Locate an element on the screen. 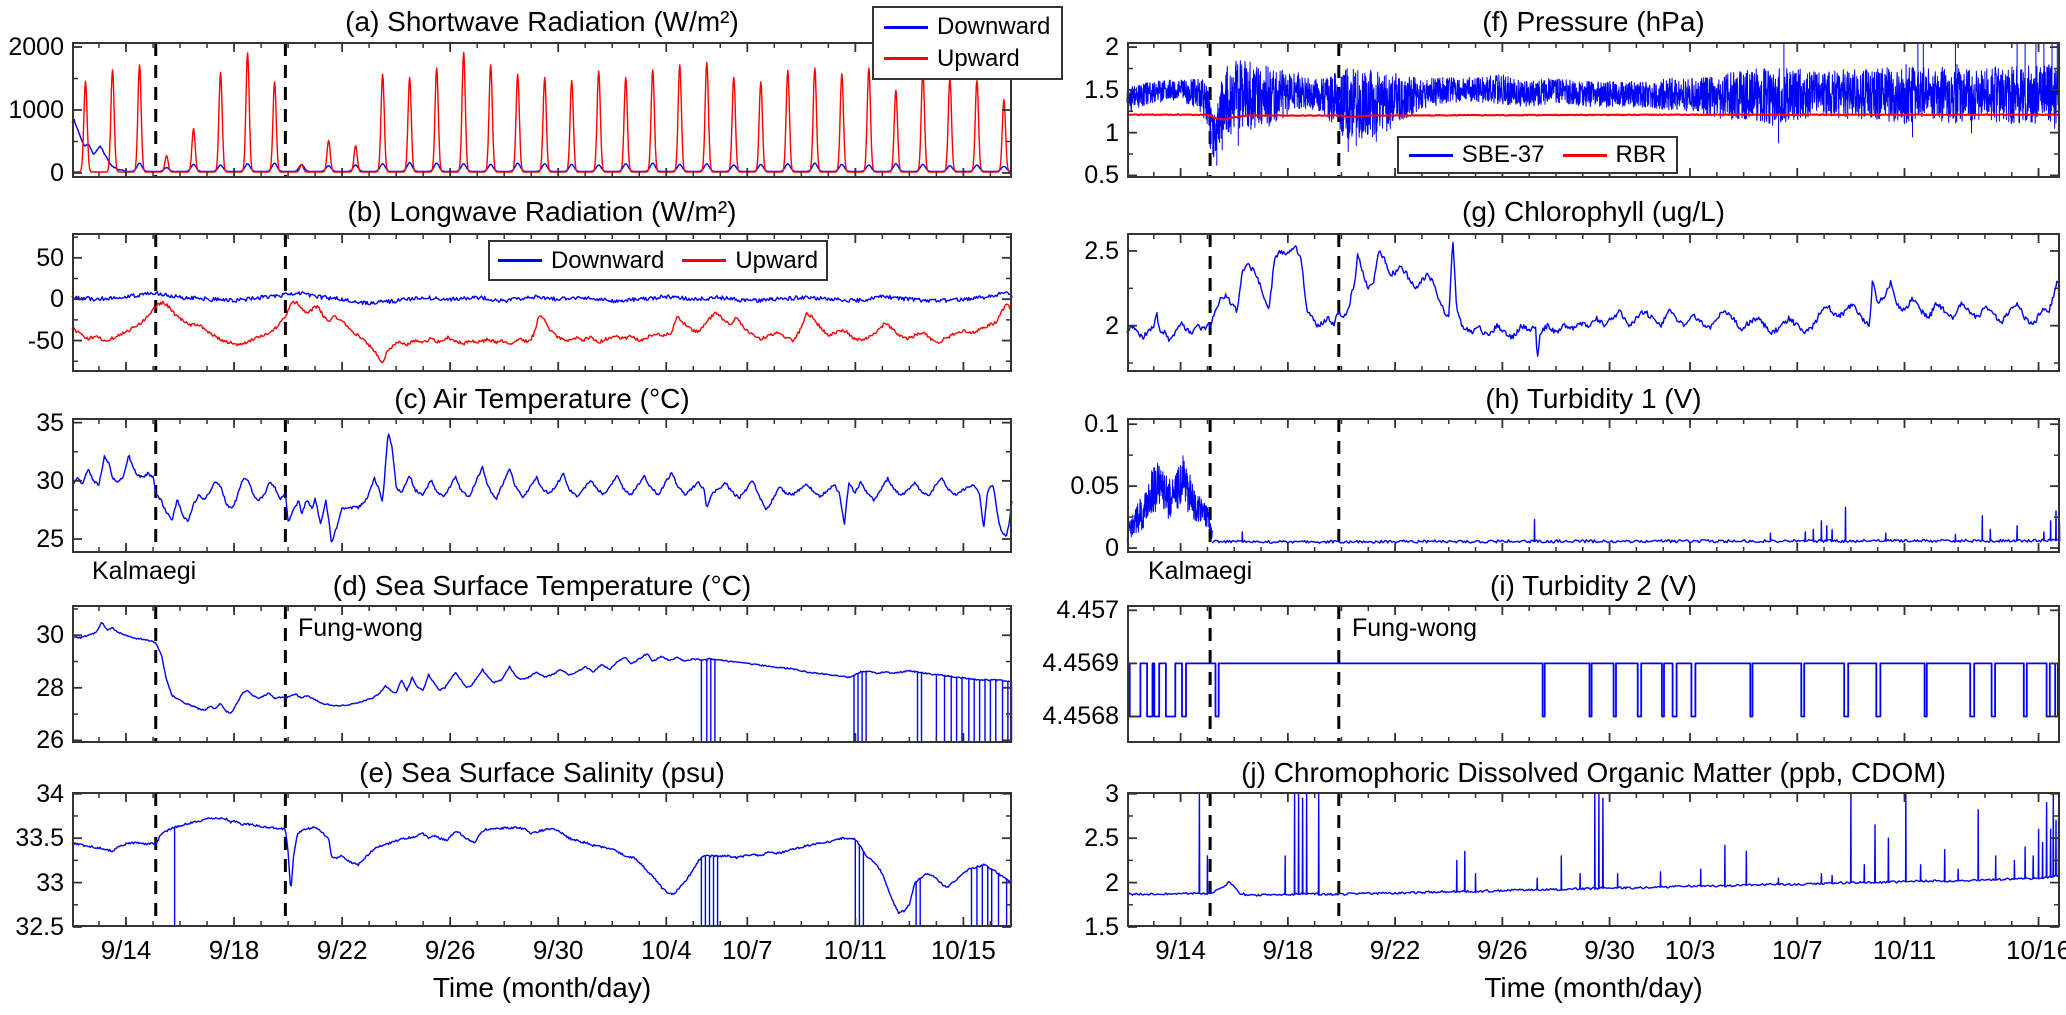 The height and width of the screenshot is (1015, 2066). legend-longwave: Downward Upward is located at coordinates (658, 260).